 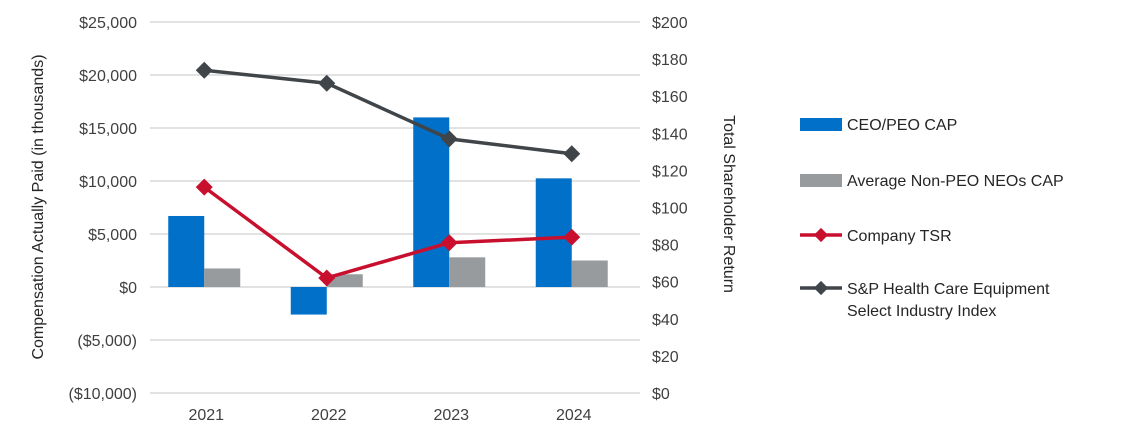 What do you see at coordinates (955, 181) in the screenshot?
I see `legend-label: Average Non-PEO NEOs CAP` at bounding box center [955, 181].